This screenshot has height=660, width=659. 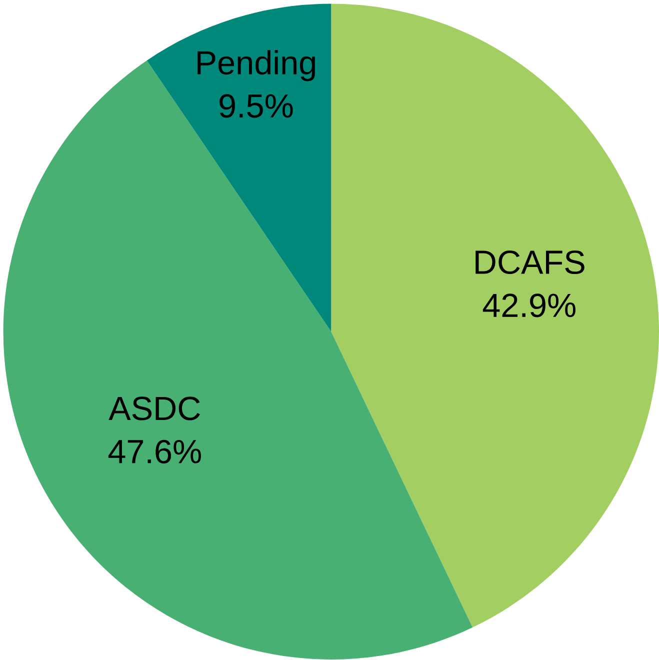 I want to click on data-label: 42.9%, so click(x=529, y=306).